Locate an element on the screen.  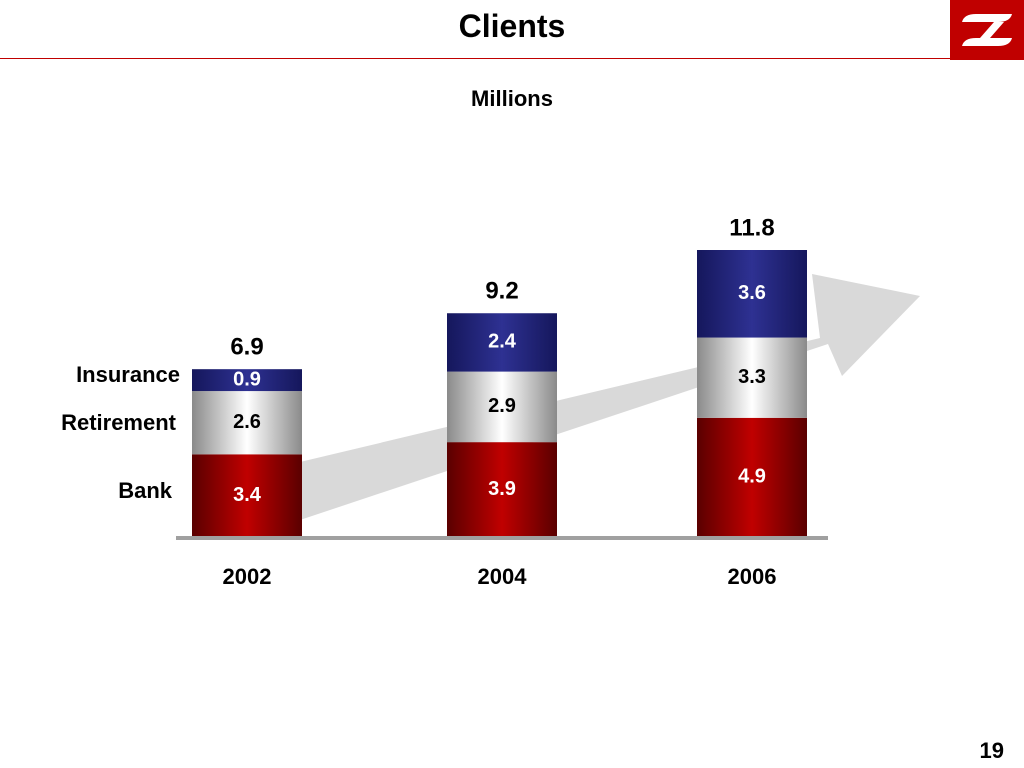
bar-segment-retirement-2006 is located at coordinates (752, 377).